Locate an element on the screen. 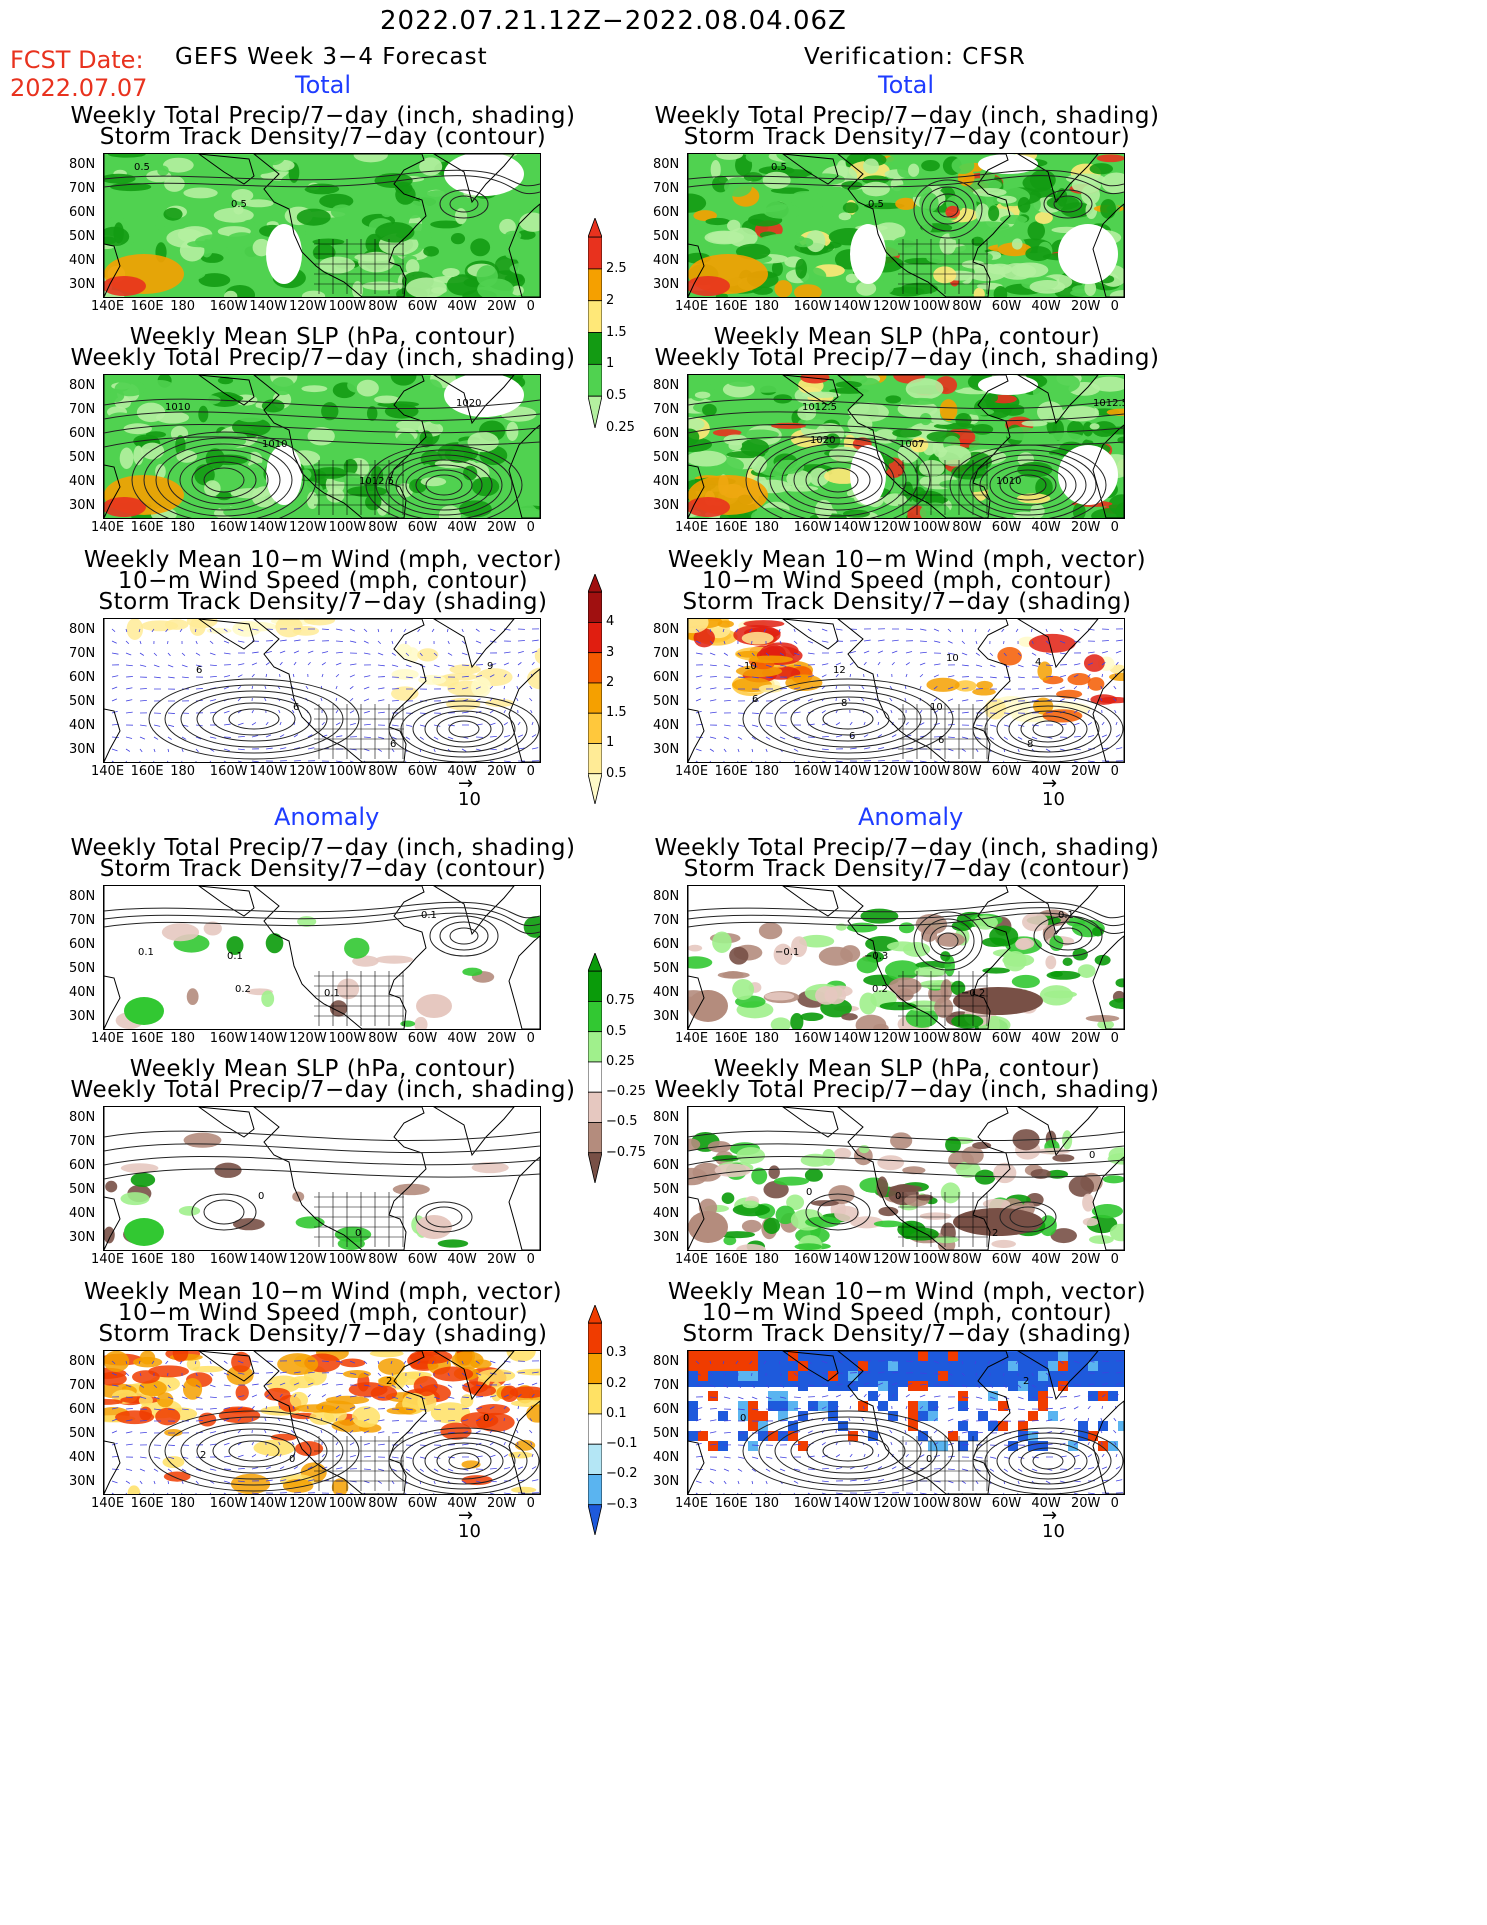  contour-label: 0.2 is located at coordinates (880, 989).